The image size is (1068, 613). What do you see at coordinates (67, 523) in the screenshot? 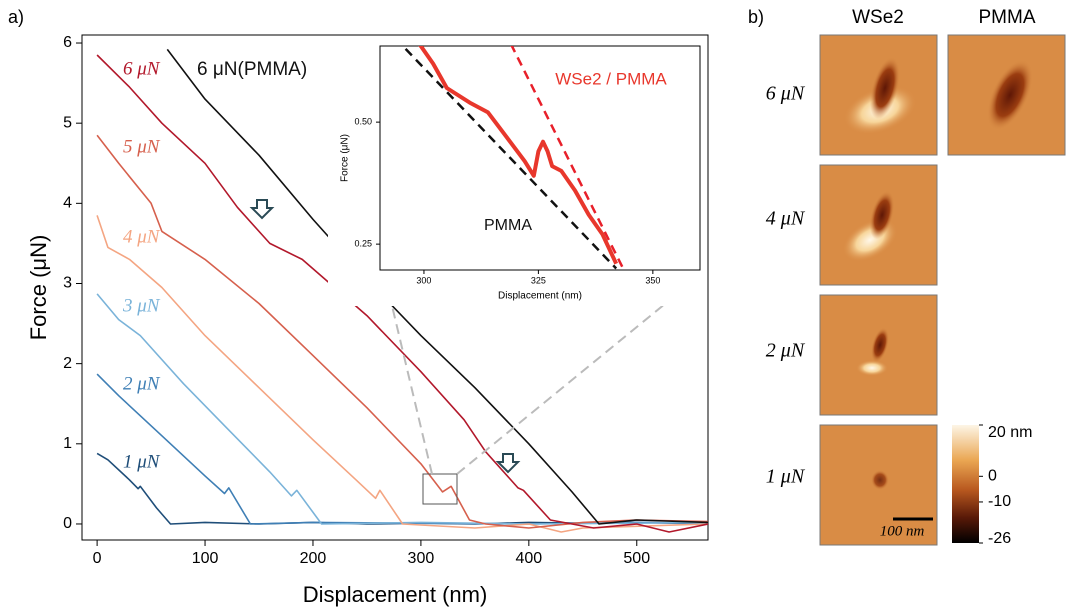
I see `y-tick-label: 0` at bounding box center [67, 523].